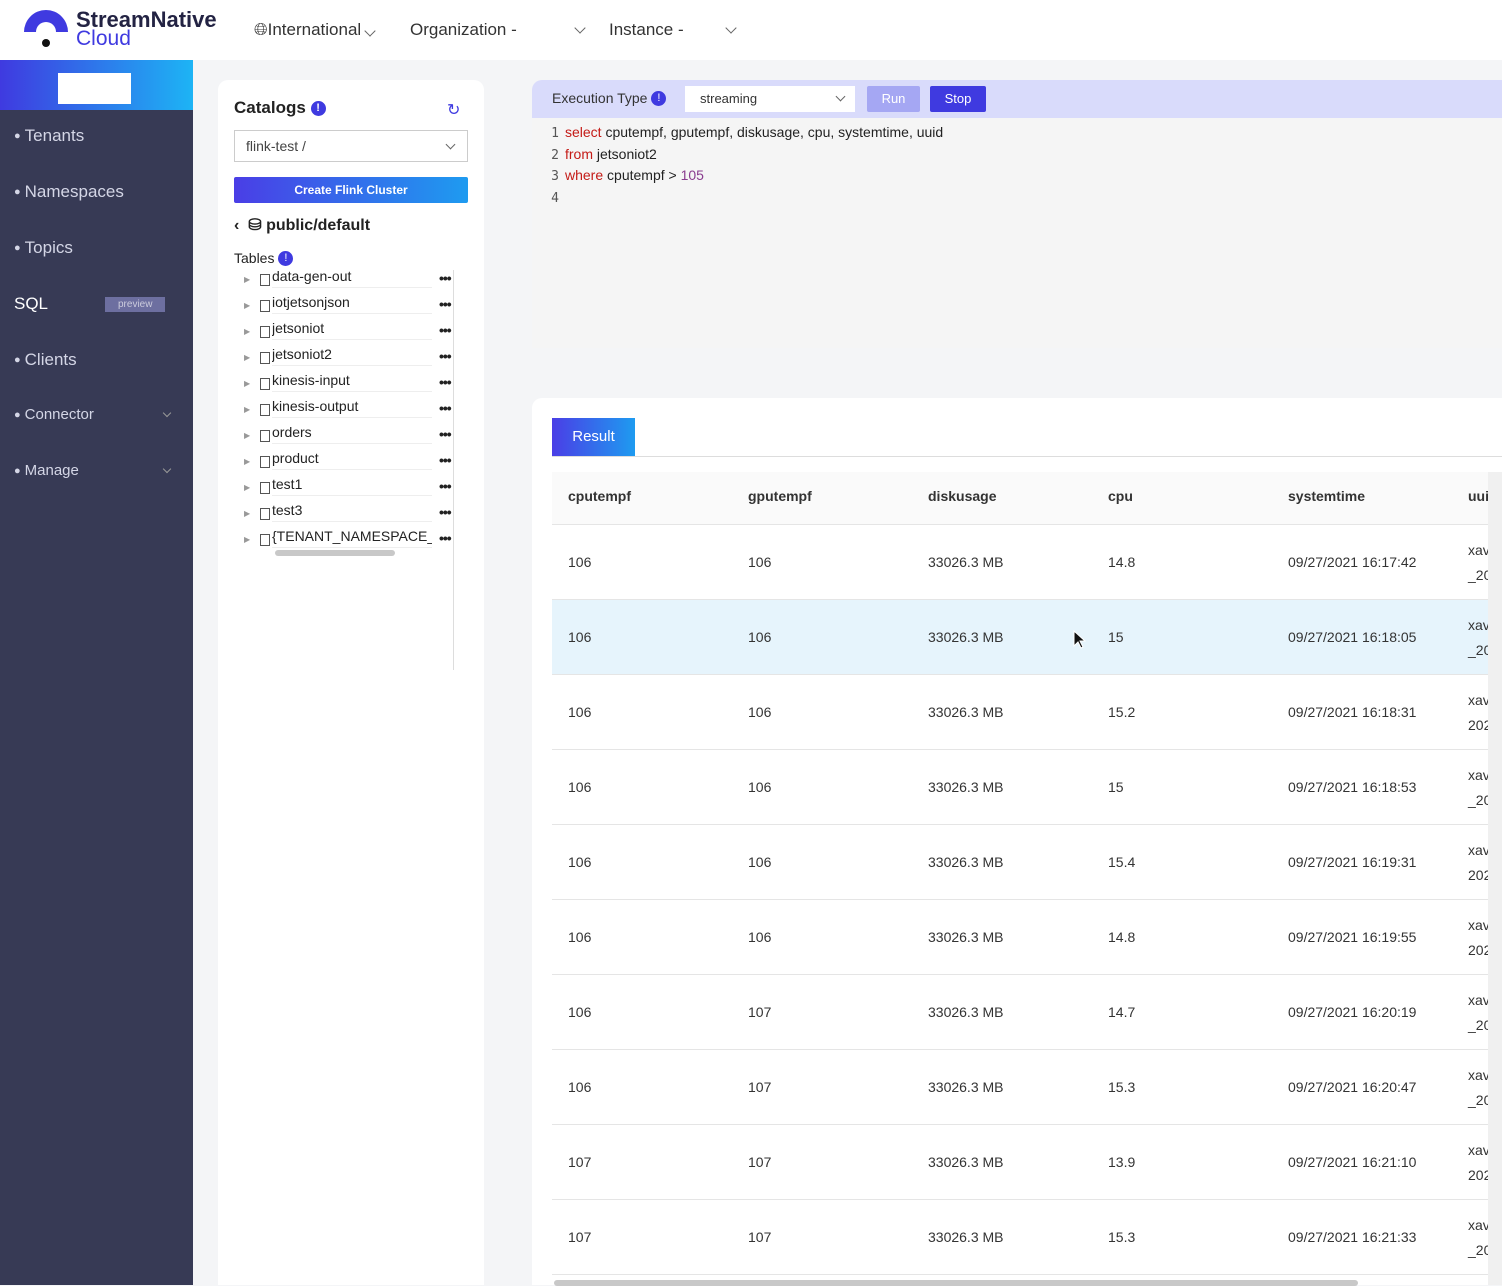 The image size is (1502, 1286). Describe the element at coordinates (48, 247) in the screenshot. I see `nav-label: Topics` at that location.